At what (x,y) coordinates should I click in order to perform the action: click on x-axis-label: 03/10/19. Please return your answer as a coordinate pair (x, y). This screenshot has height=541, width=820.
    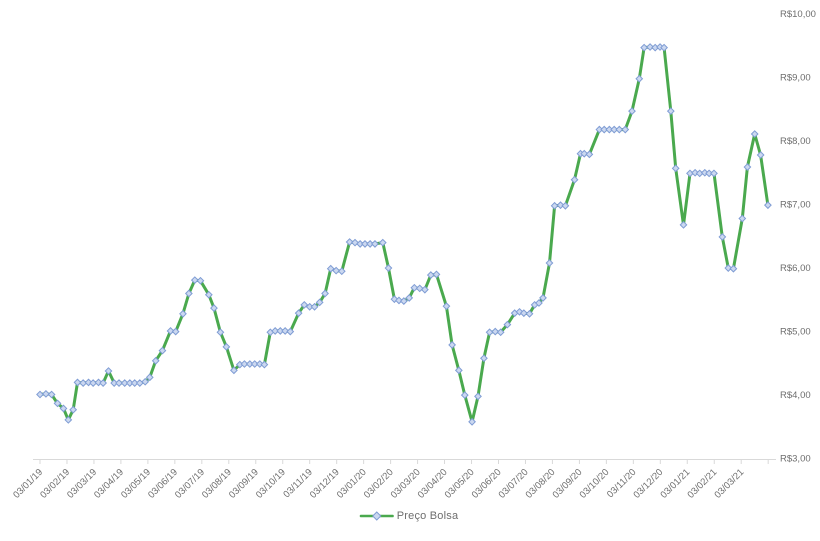
    Looking at the image, I should click on (271, 484).